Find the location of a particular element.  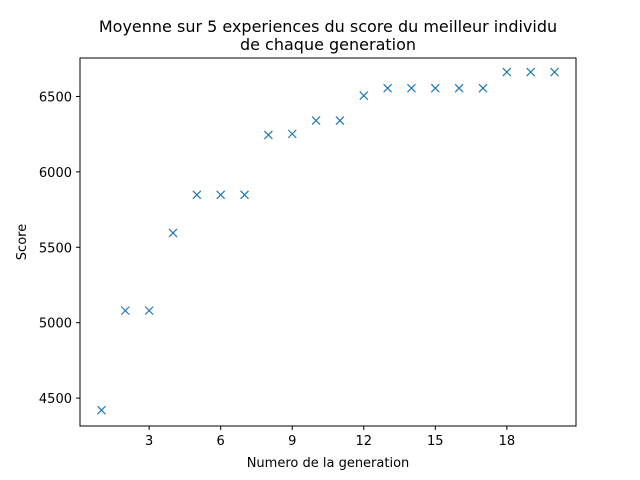

y-tick-label: 5000 is located at coordinates (55, 324).